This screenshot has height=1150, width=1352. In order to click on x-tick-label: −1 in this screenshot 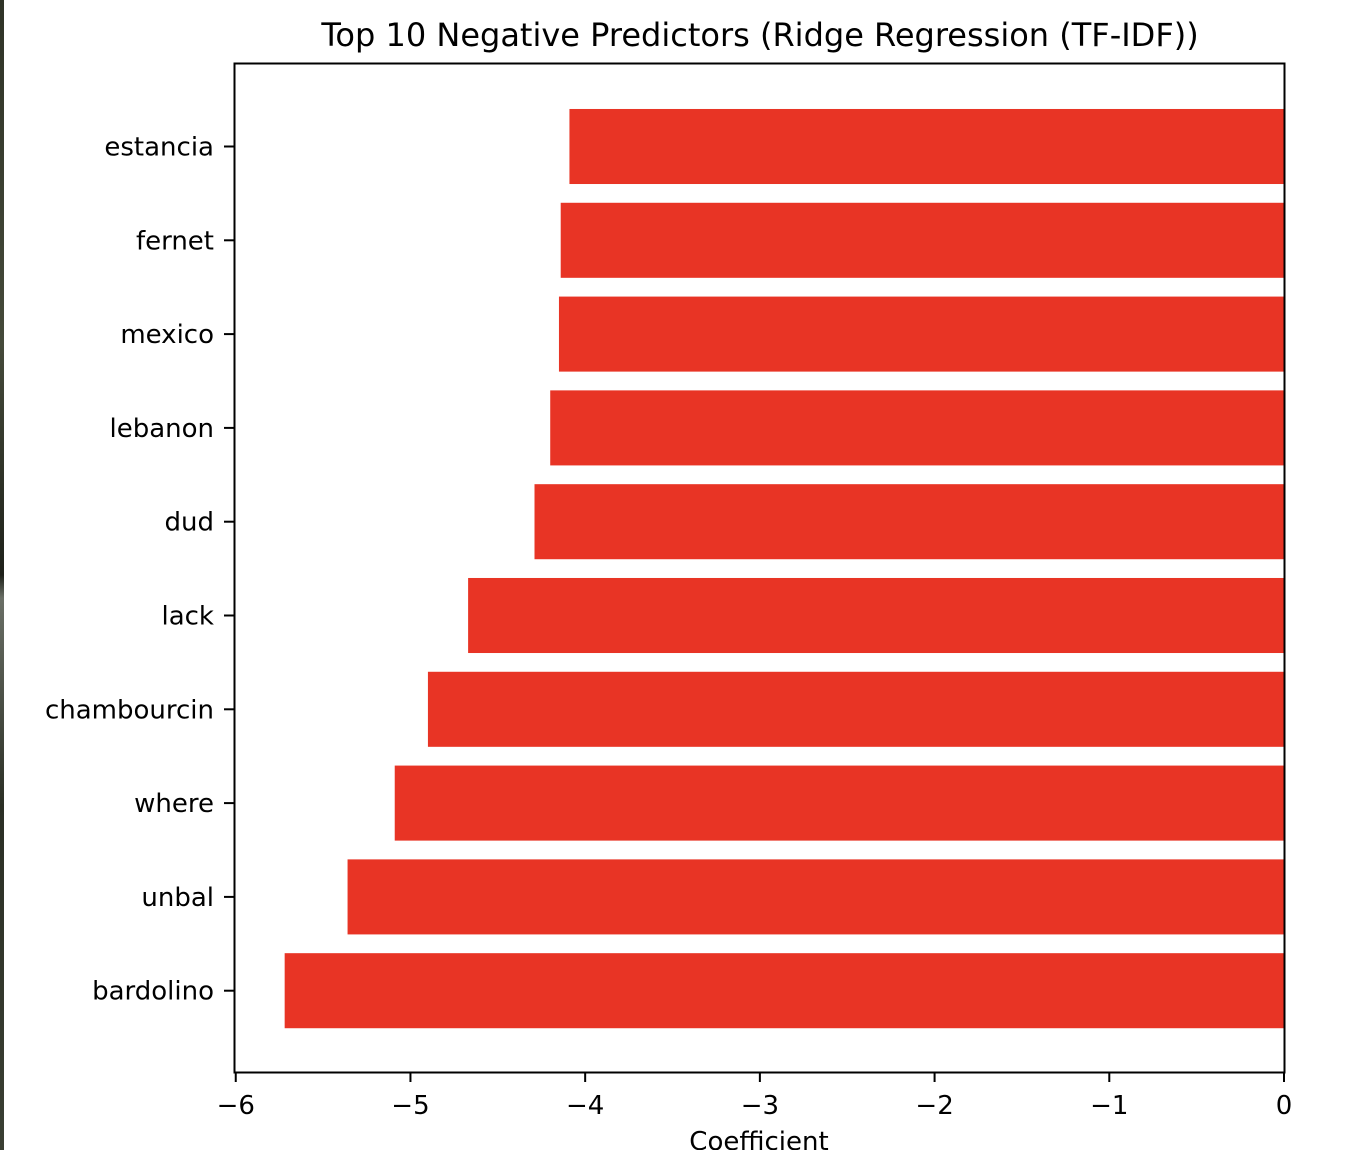, I will do `click(1109, 1106)`.